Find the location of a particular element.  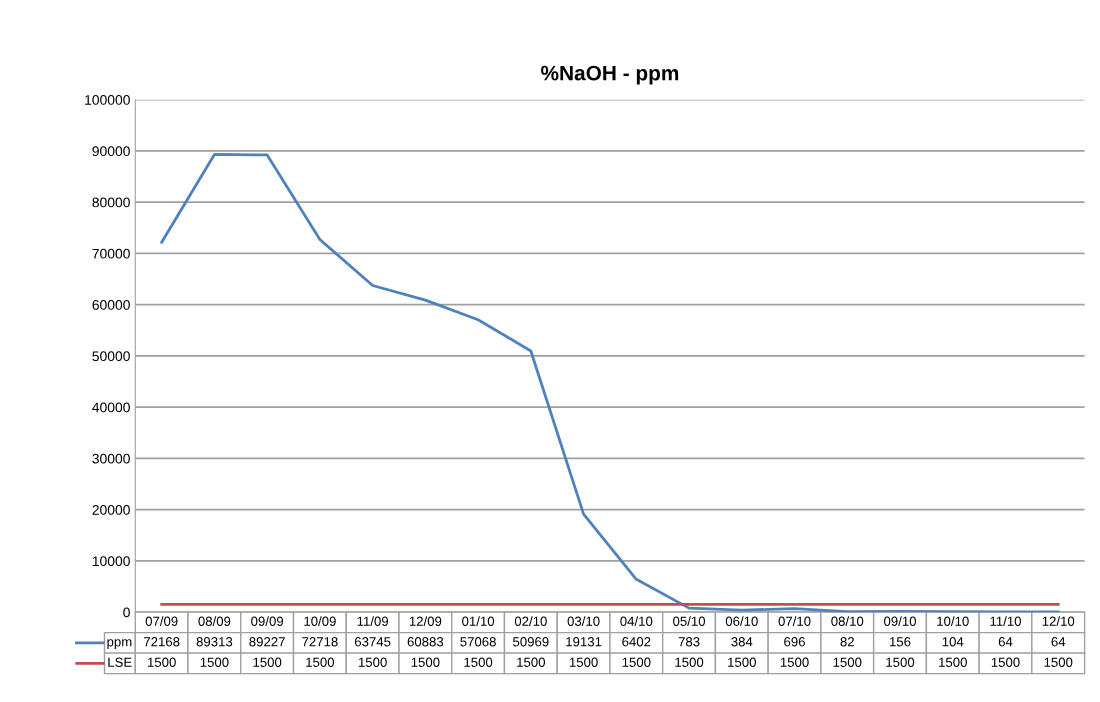

x-tick-label: 08/09 is located at coordinates (214, 621).